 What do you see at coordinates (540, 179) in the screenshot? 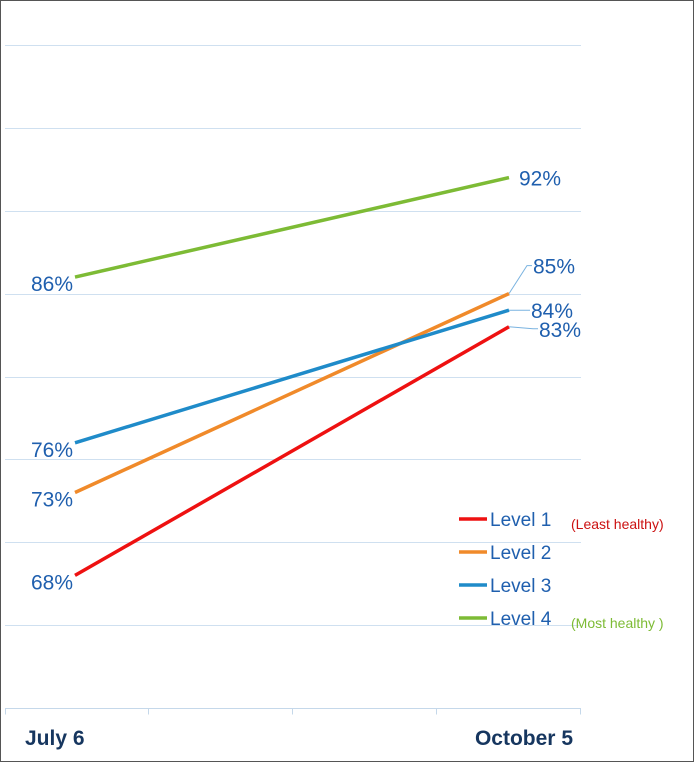
I see `data-label: 92%` at bounding box center [540, 179].